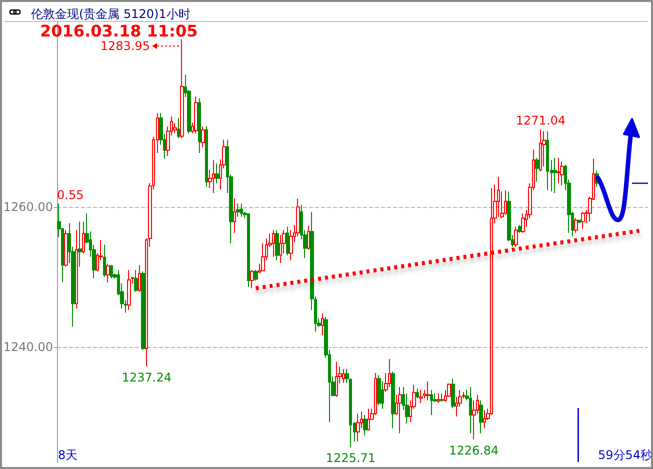 This screenshot has width=653, height=469. I want to click on annotation: 1225.71, so click(351, 458).